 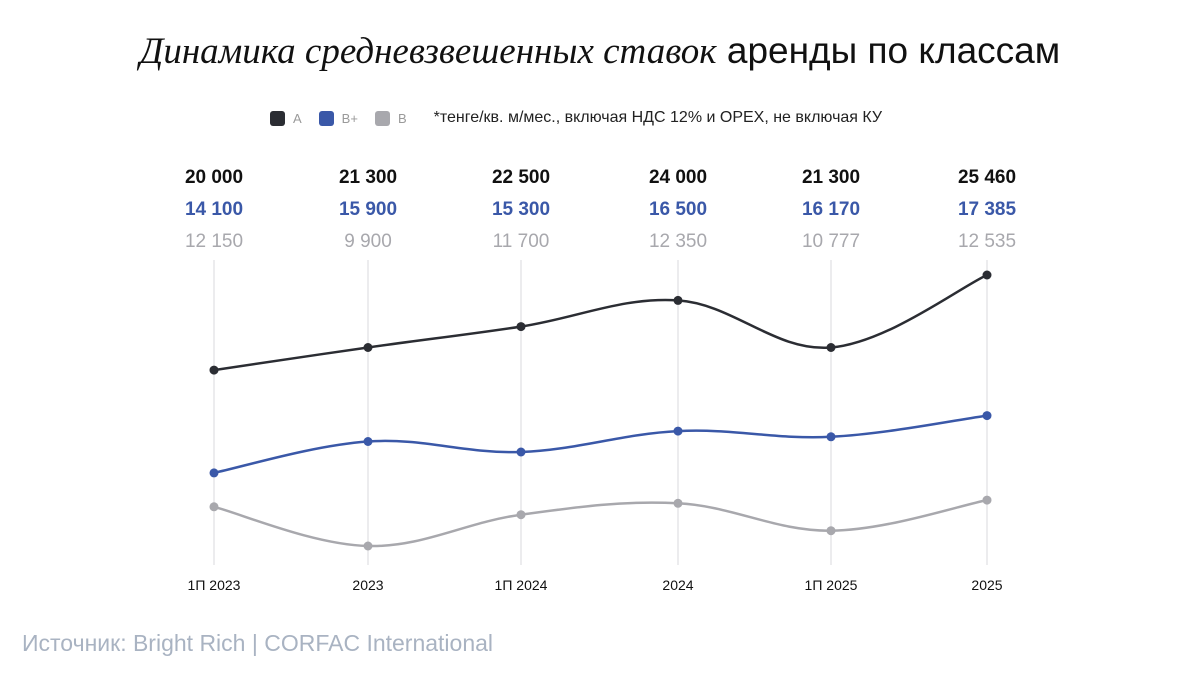 I want to click on x-tick-label: 1П 2025, so click(x=831, y=585).